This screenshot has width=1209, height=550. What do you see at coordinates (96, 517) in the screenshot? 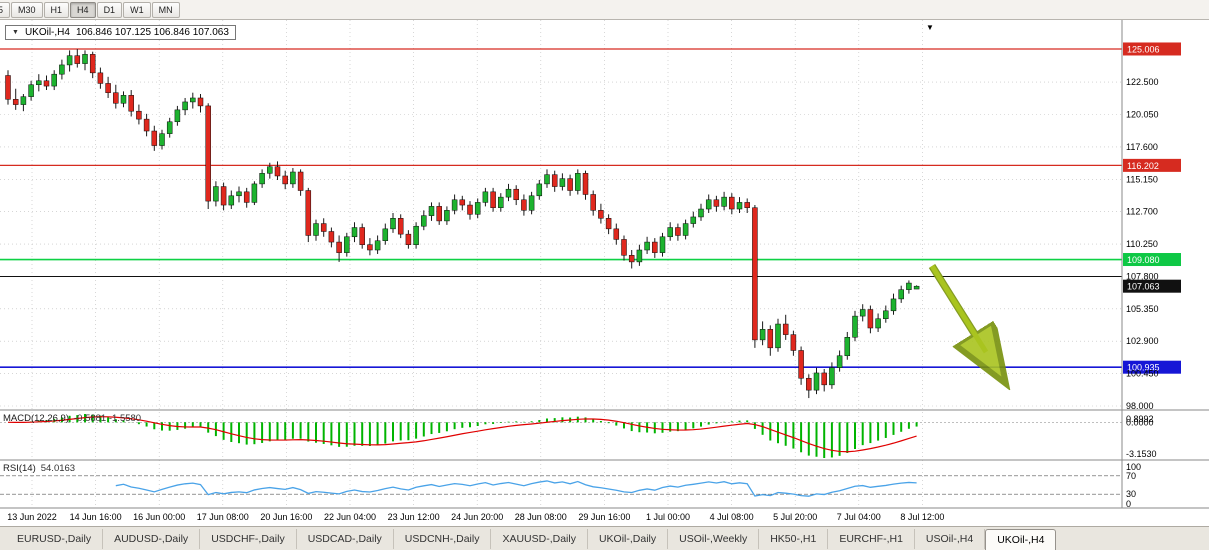
I see `svg-text: 14 Jun 16:00` at bounding box center [96, 517].